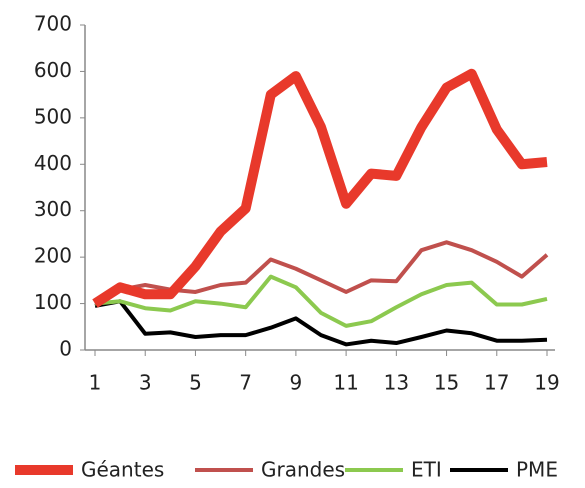  Describe the element at coordinates (65, 349) in the screenshot. I see `y-tick-label: 0` at that location.